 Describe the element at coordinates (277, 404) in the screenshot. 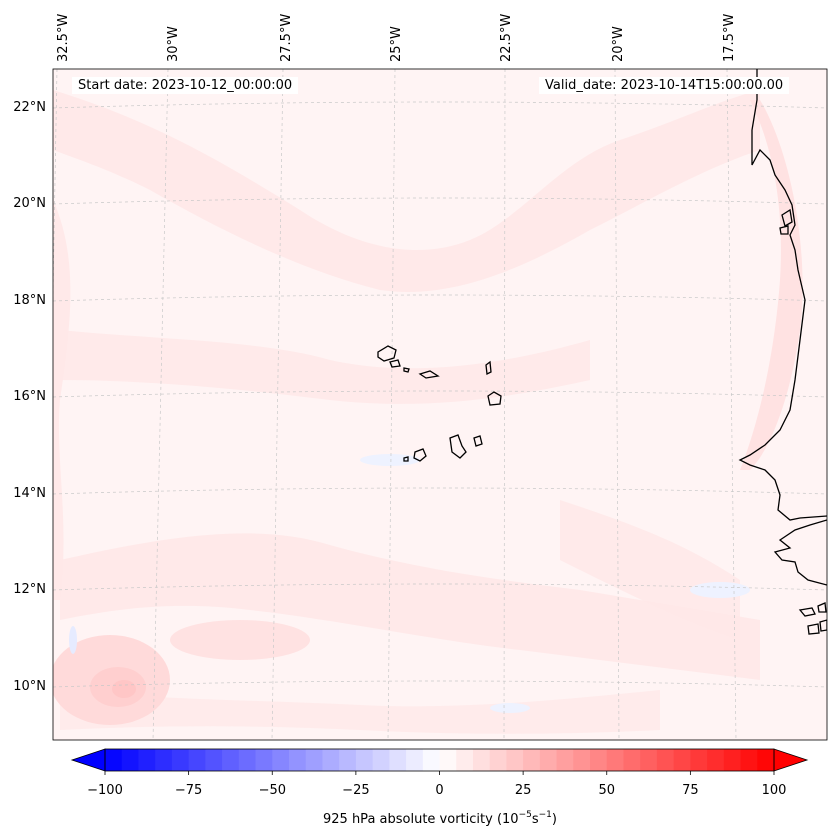

I see `meridian-27-5w` at that location.